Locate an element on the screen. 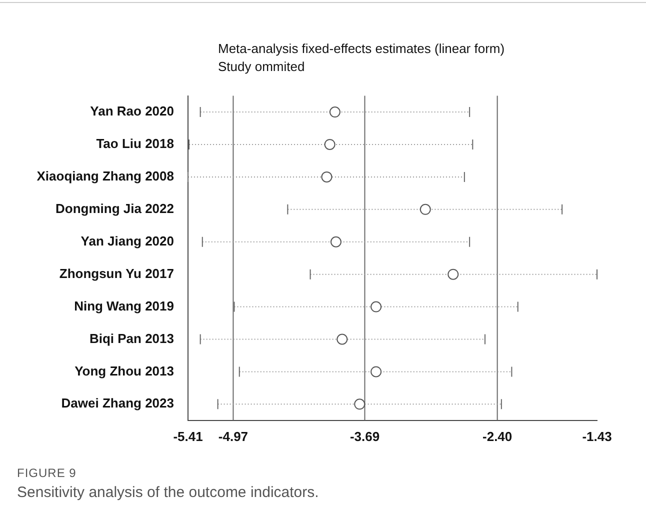 This screenshot has width=646, height=515. x-tick-label: -1.43 is located at coordinates (597, 436).